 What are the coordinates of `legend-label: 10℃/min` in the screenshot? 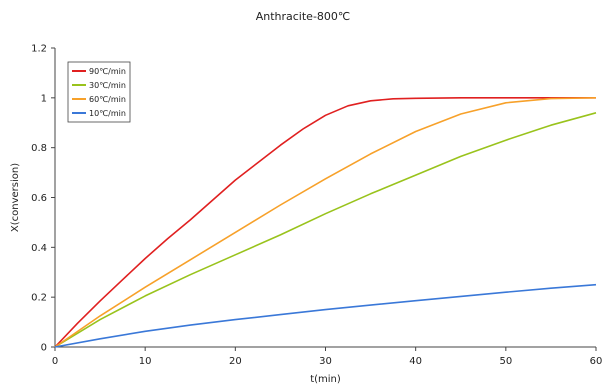 It's located at (107, 113).